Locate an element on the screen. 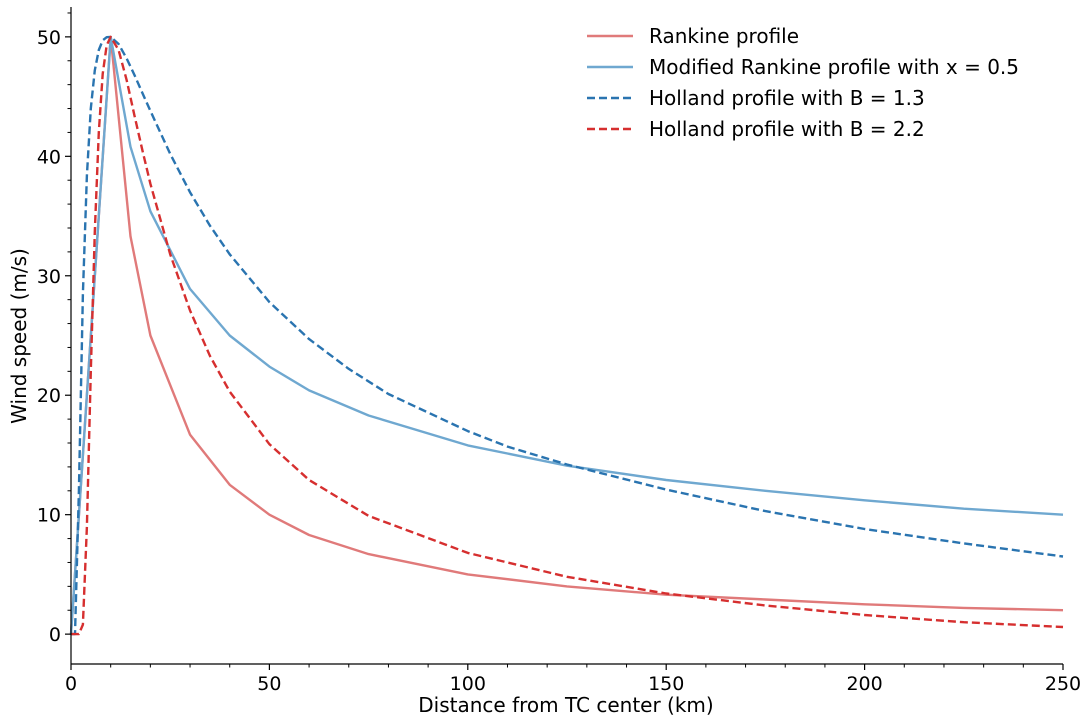 The height and width of the screenshot is (722, 1091). y-axis-label: Wind speed (m/s) is located at coordinates (19, 336).